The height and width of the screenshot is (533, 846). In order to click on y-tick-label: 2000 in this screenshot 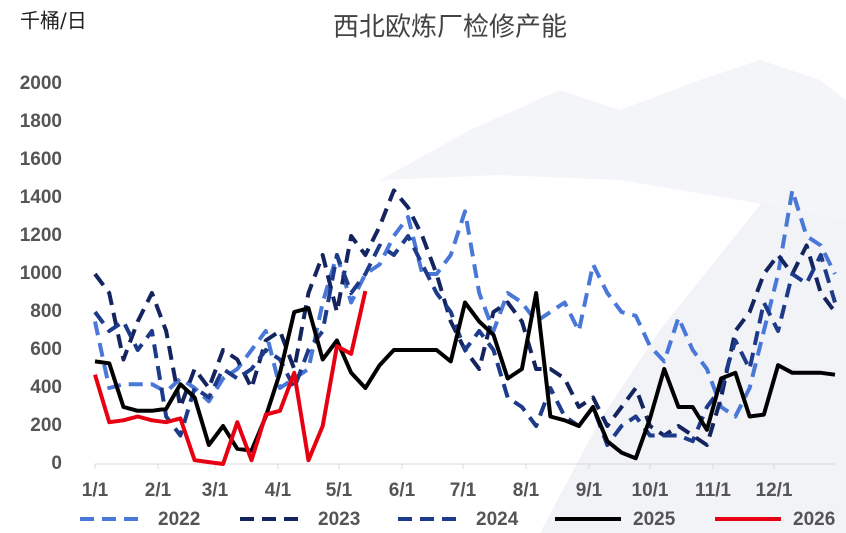, I will do `click(41, 83)`.